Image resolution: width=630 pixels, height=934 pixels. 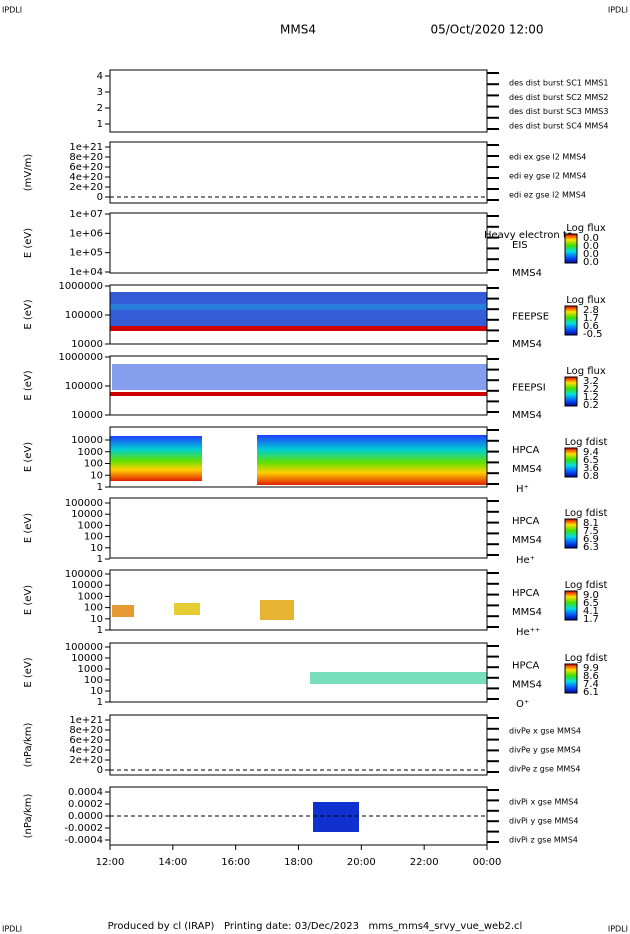 What do you see at coordinates (591, 692) in the screenshot?
I see `colorbar-tick-label: 6.1` at bounding box center [591, 692].